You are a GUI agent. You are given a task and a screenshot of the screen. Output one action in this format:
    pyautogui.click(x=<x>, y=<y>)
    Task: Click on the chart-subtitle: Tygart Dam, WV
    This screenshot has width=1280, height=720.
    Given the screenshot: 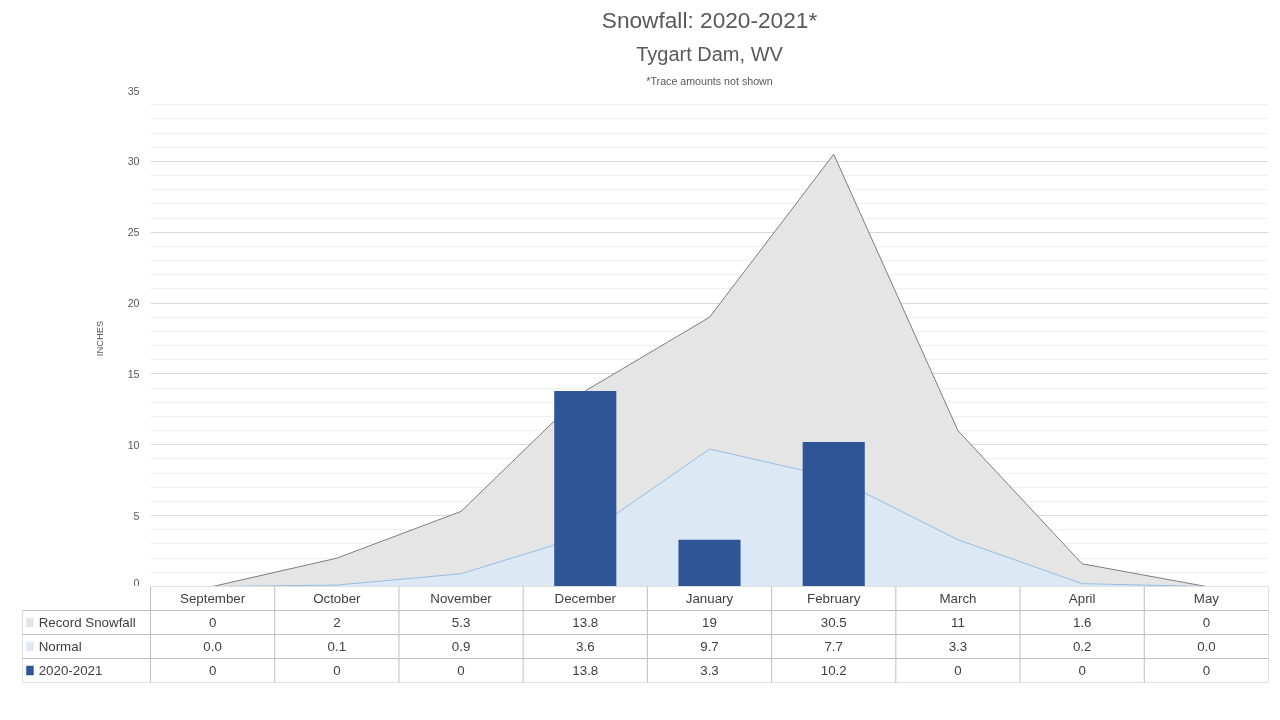 What is the action you would take?
    pyautogui.click(x=710, y=53)
    